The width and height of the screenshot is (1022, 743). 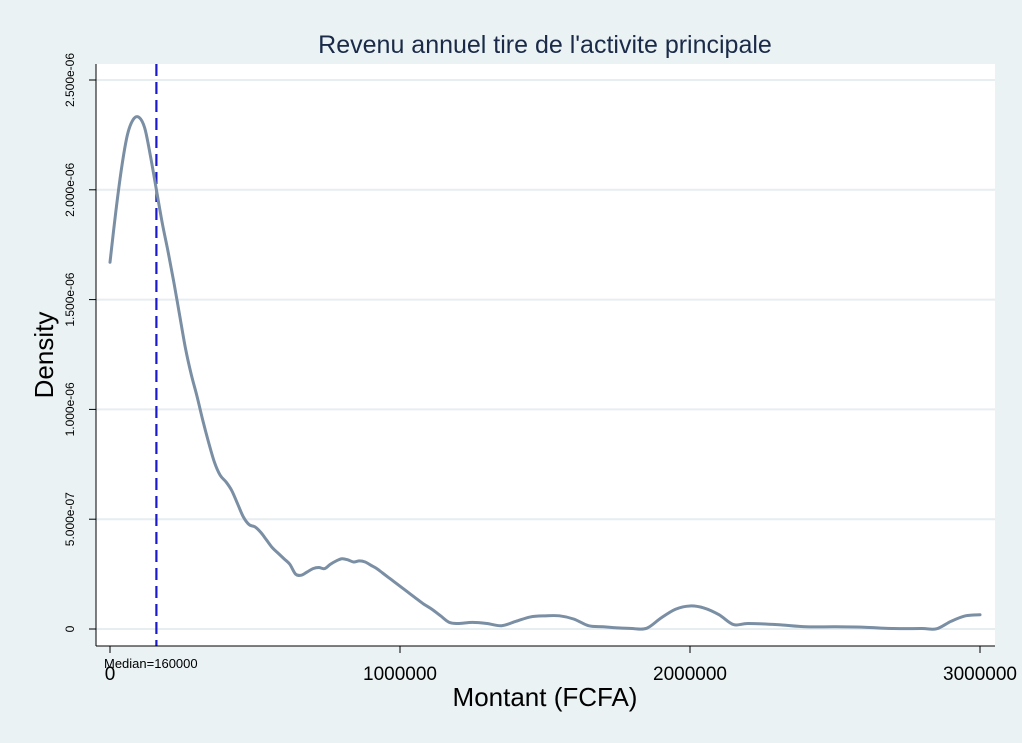 What do you see at coordinates (980, 674) in the screenshot?
I see `x-tick-label: 3000000` at bounding box center [980, 674].